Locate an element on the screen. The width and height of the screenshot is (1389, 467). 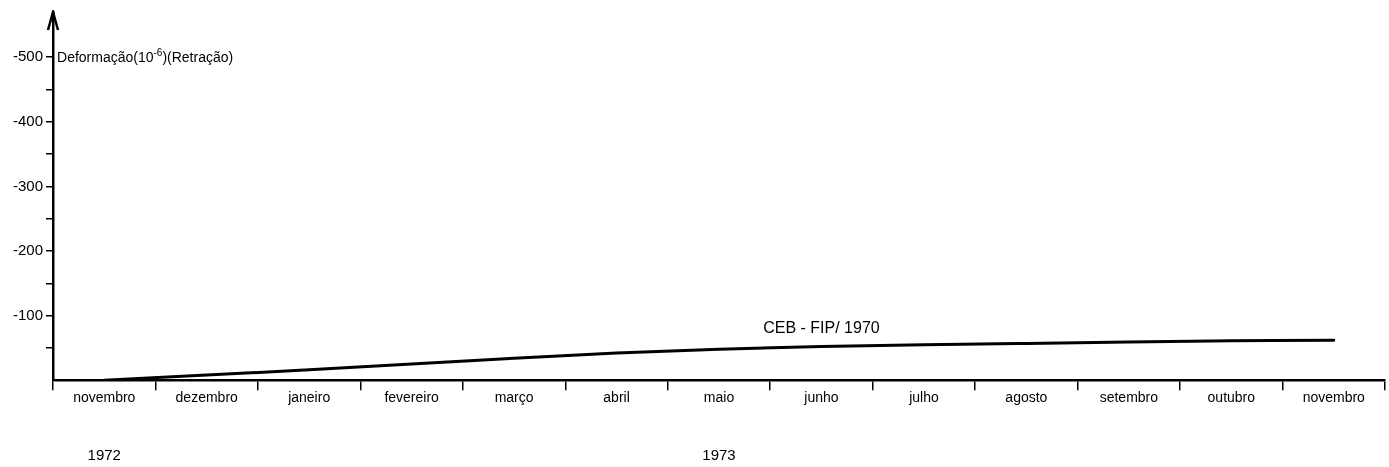
y-tick-label: -200 is located at coordinates (28, 250).